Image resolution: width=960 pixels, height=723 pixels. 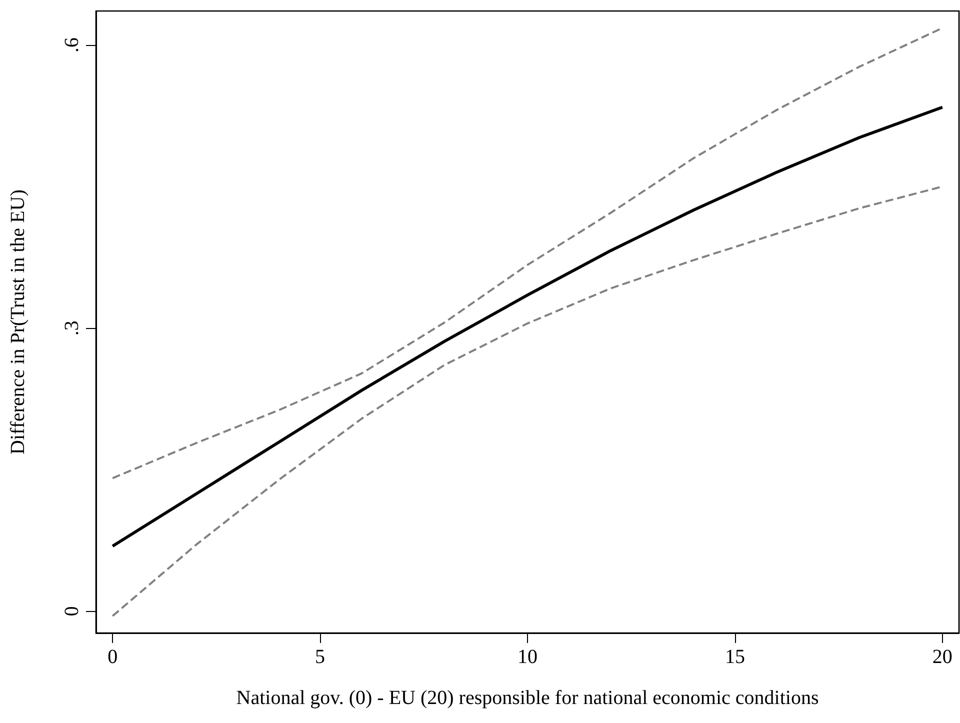 I want to click on y-axis-title: Difference in Pr(Trust in the EU), so click(x=18, y=322).